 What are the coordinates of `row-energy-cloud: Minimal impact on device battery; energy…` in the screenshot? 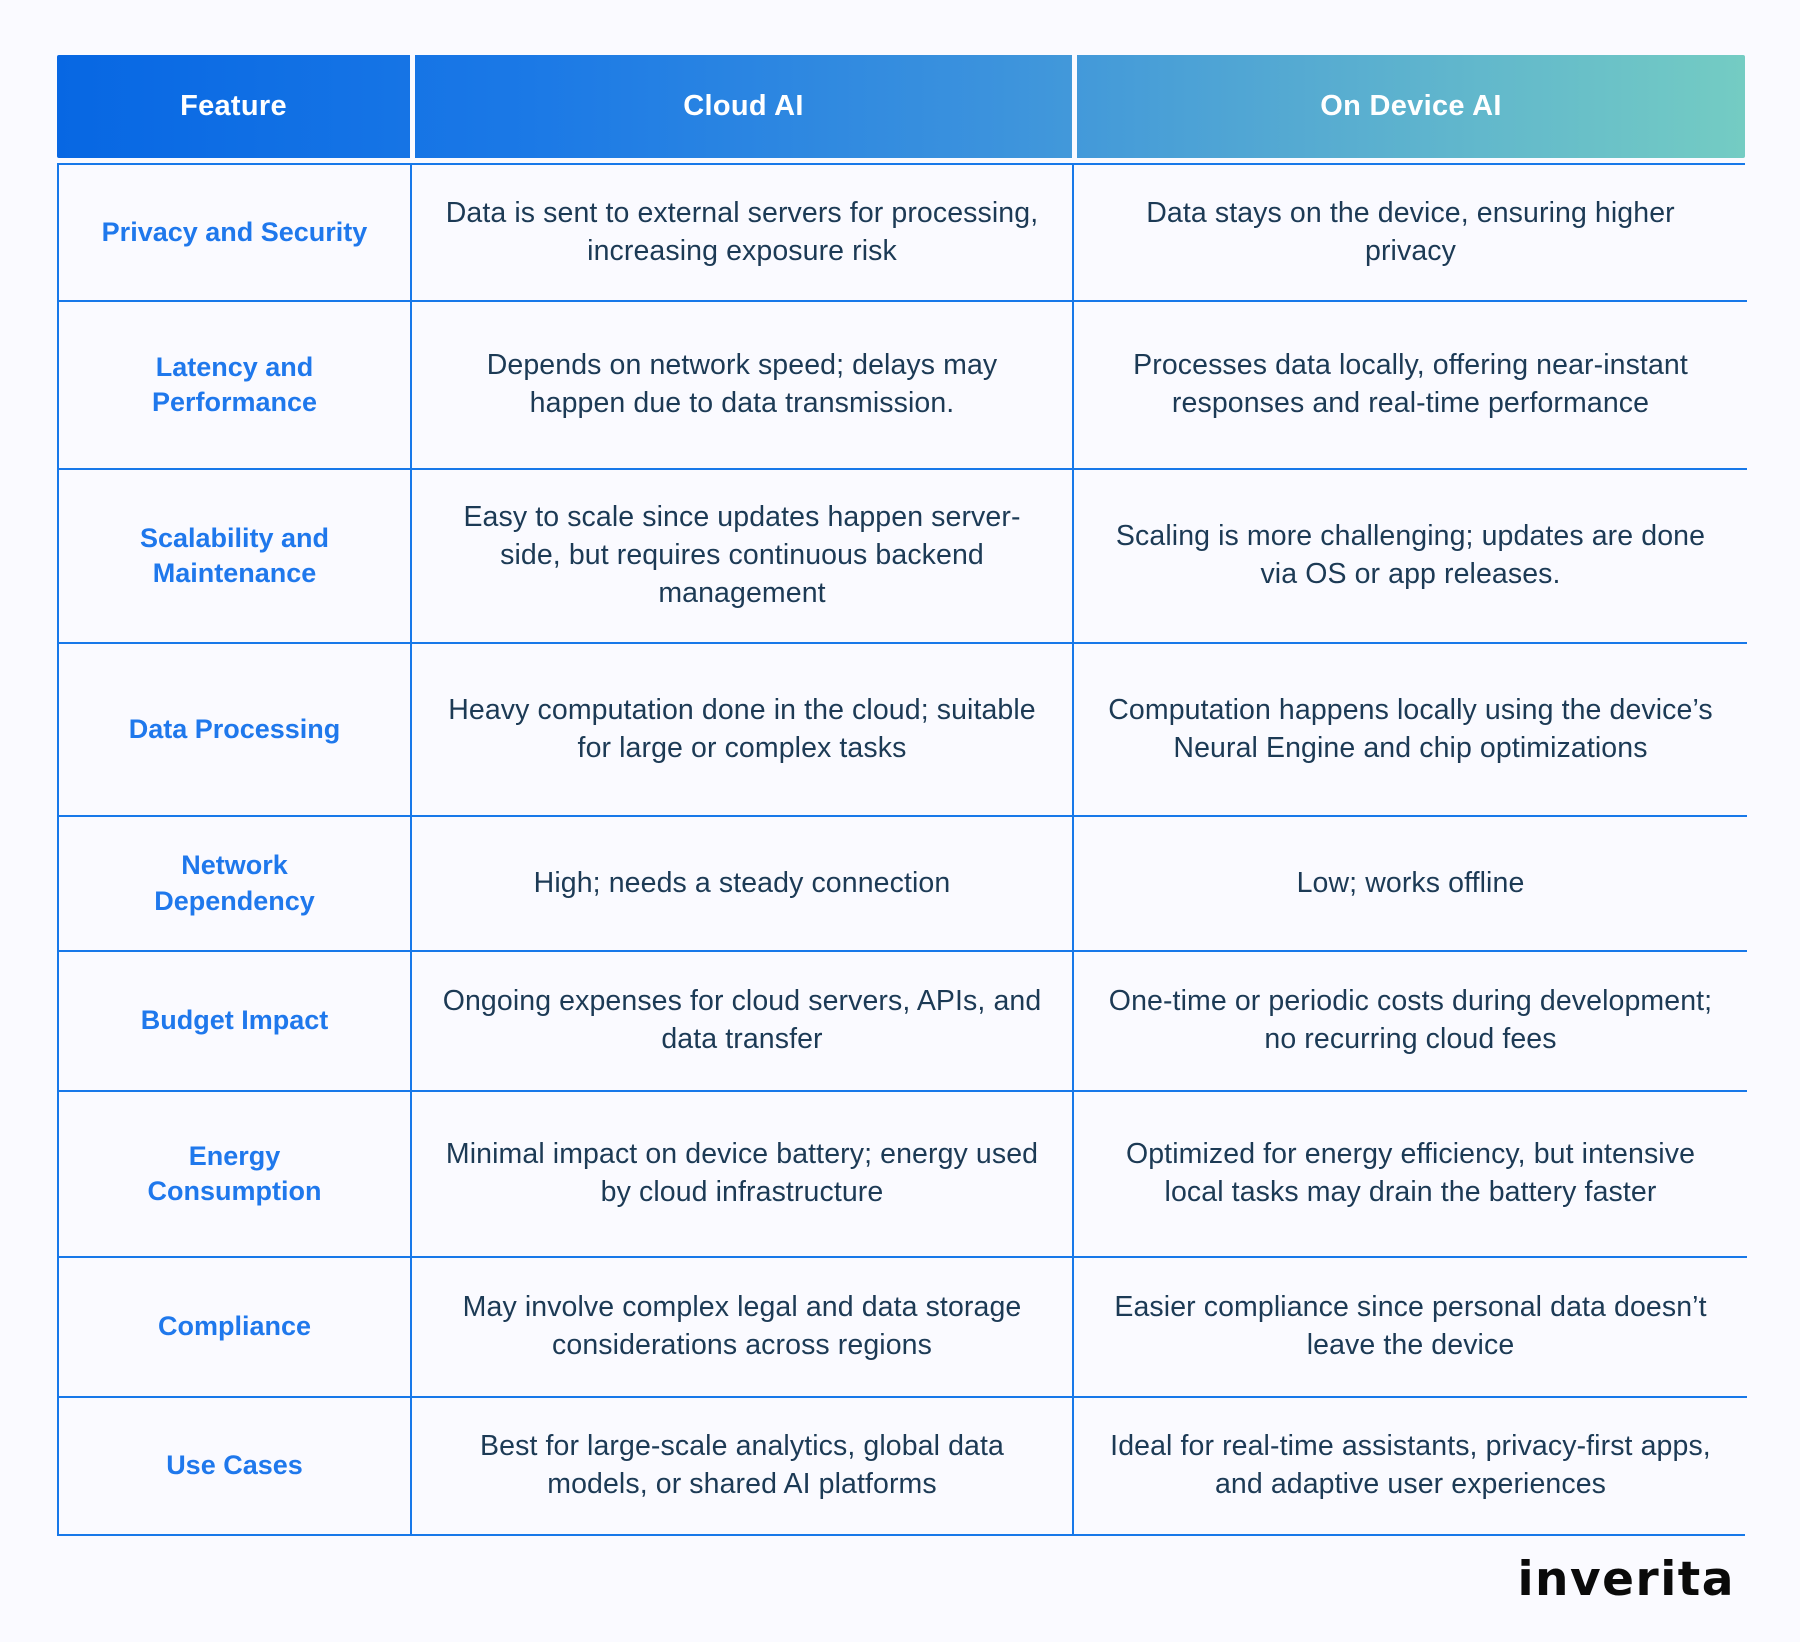 It's located at (743, 1175).